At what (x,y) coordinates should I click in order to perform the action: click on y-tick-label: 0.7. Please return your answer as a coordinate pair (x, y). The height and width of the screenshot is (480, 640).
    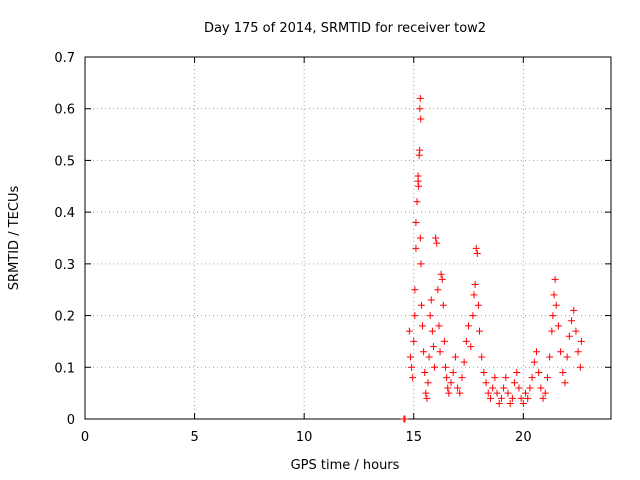
    Looking at the image, I should click on (64, 58).